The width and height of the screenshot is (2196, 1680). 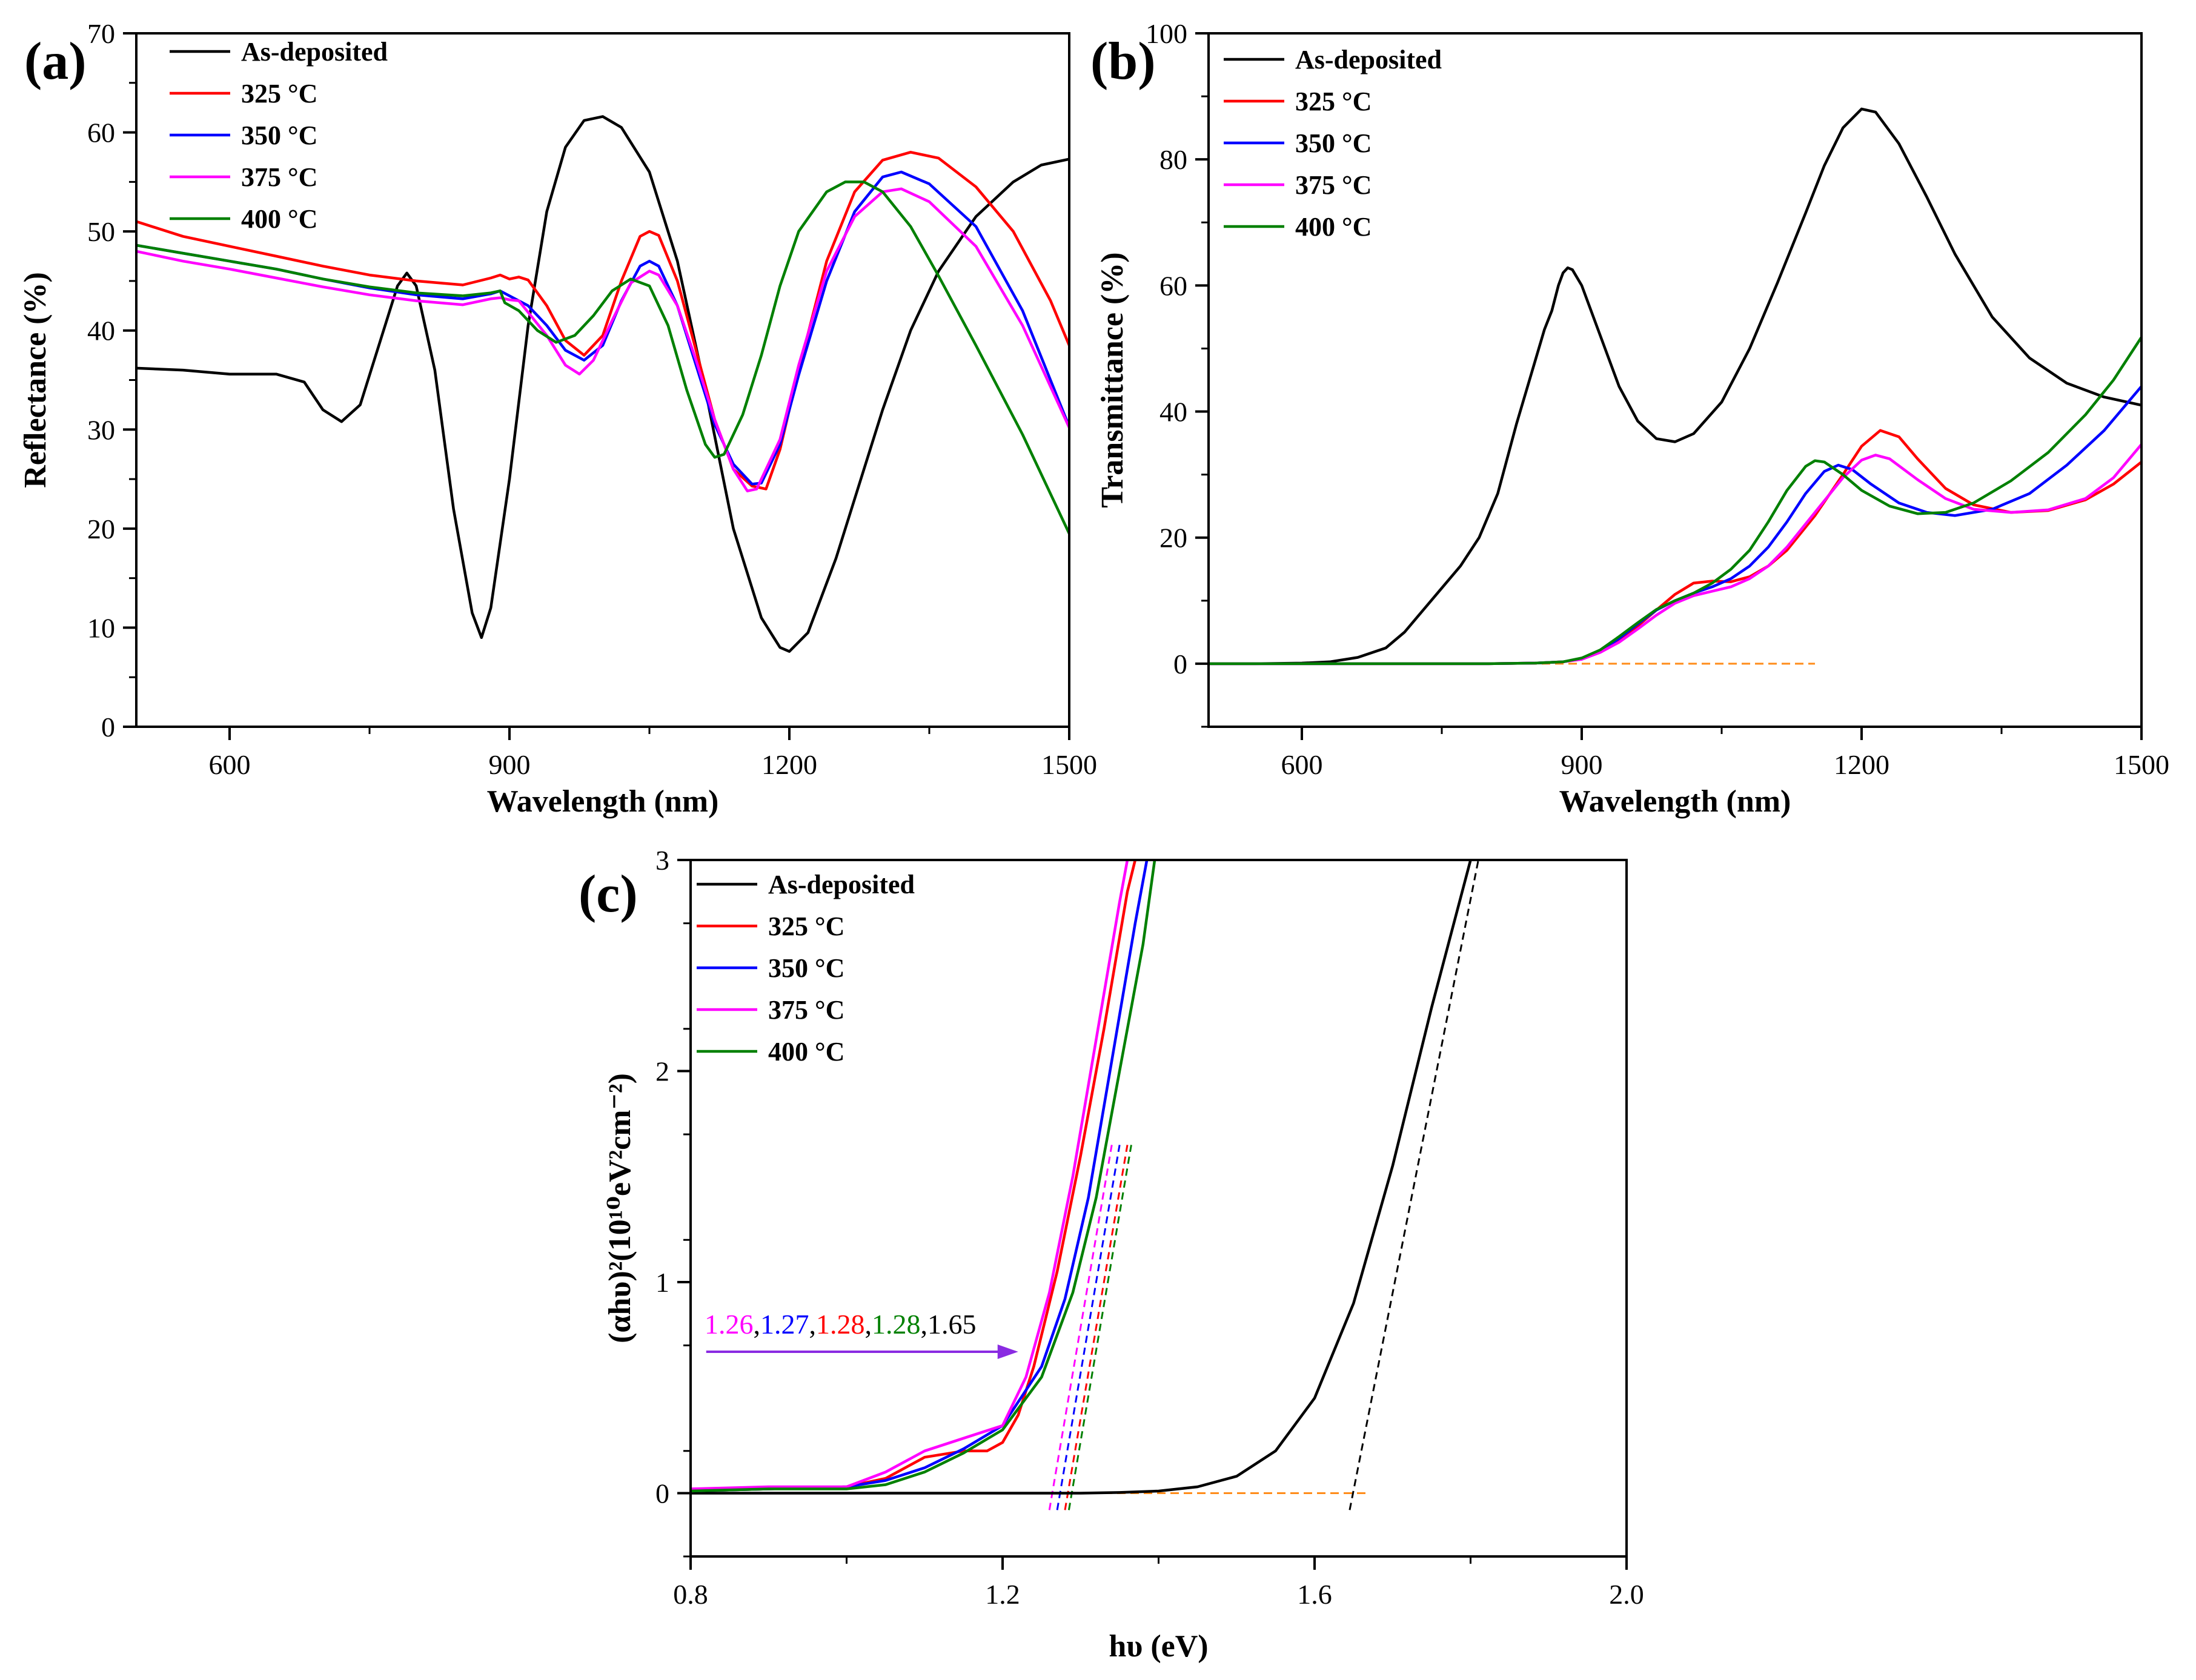 I want to click on band-gap-values: 1.26,1.27,1.28,1.28,1.65, so click(x=841, y=1324).